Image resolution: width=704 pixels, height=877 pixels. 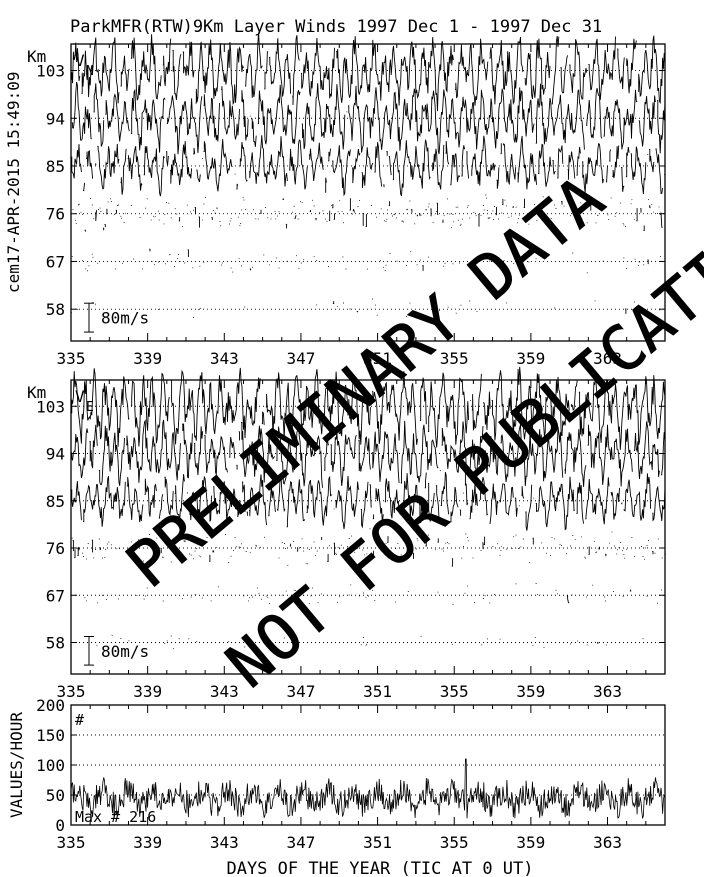 I want to click on series-line-counts, so click(x=368, y=788).